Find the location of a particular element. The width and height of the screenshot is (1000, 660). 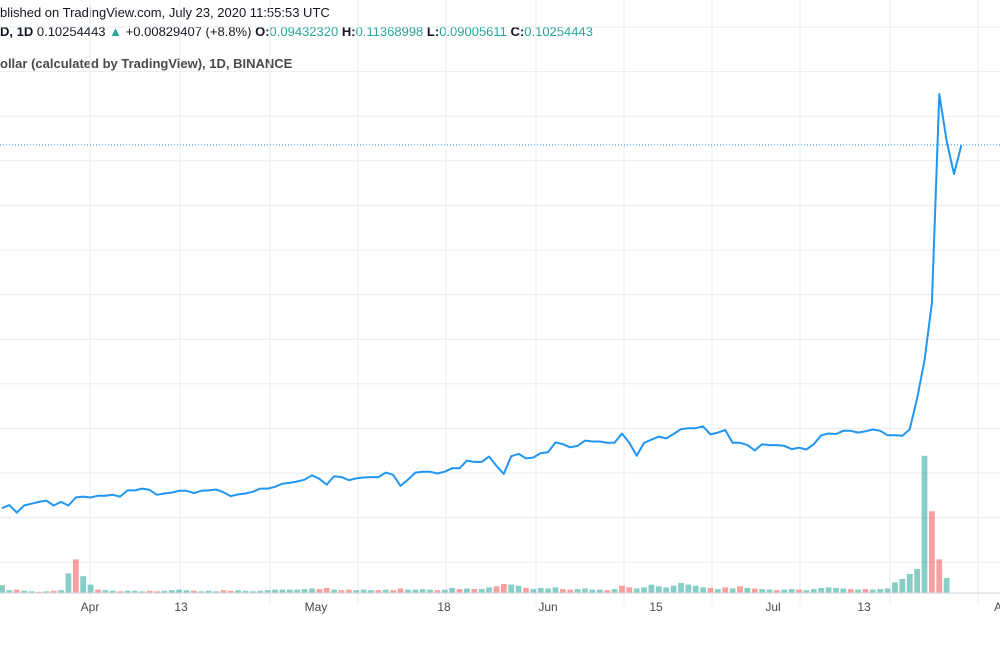

open-label: O: is located at coordinates (262, 31).